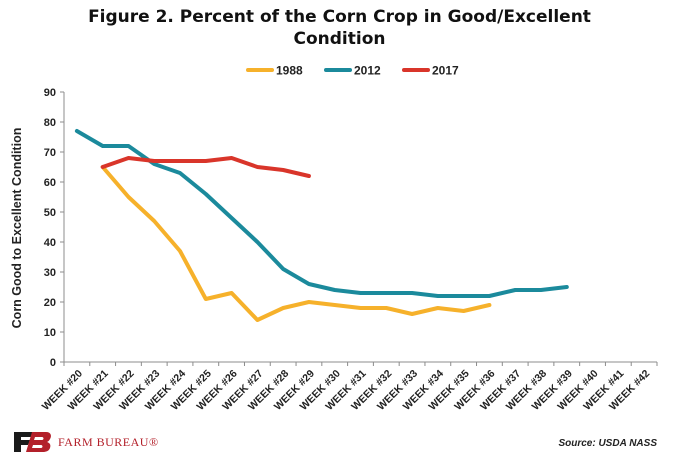 This screenshot has width=679, height=457. Describe the element at coordinates (50, 153) in the screenshot. I see `y-tick-label: 70` at that location.